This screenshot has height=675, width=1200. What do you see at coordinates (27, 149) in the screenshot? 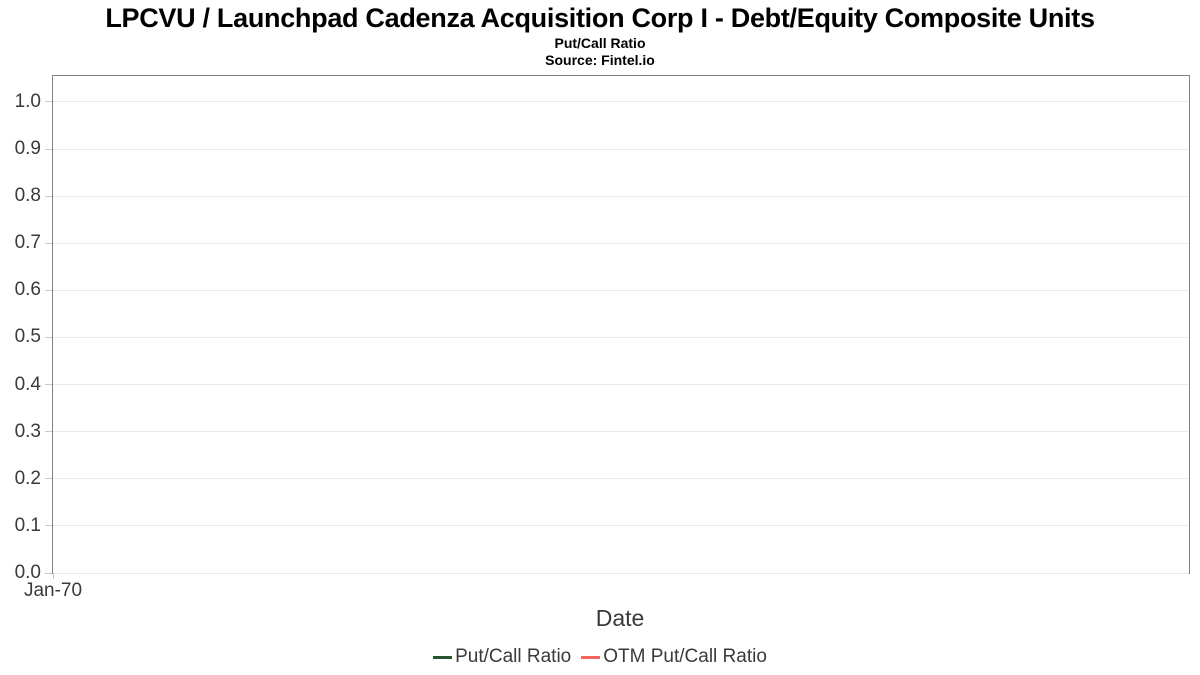
I see `y-axis-tick-label: 0.9` at bounding box center [27, 149].